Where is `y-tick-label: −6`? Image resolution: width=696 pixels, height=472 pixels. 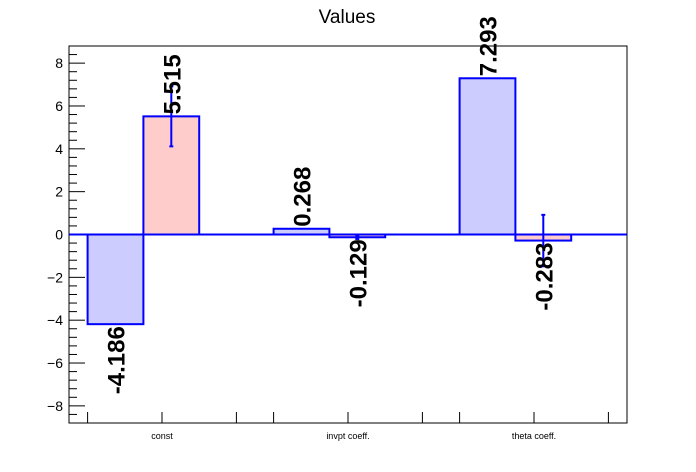 y-tick-label: −6 is located at coordinates (55, 363).